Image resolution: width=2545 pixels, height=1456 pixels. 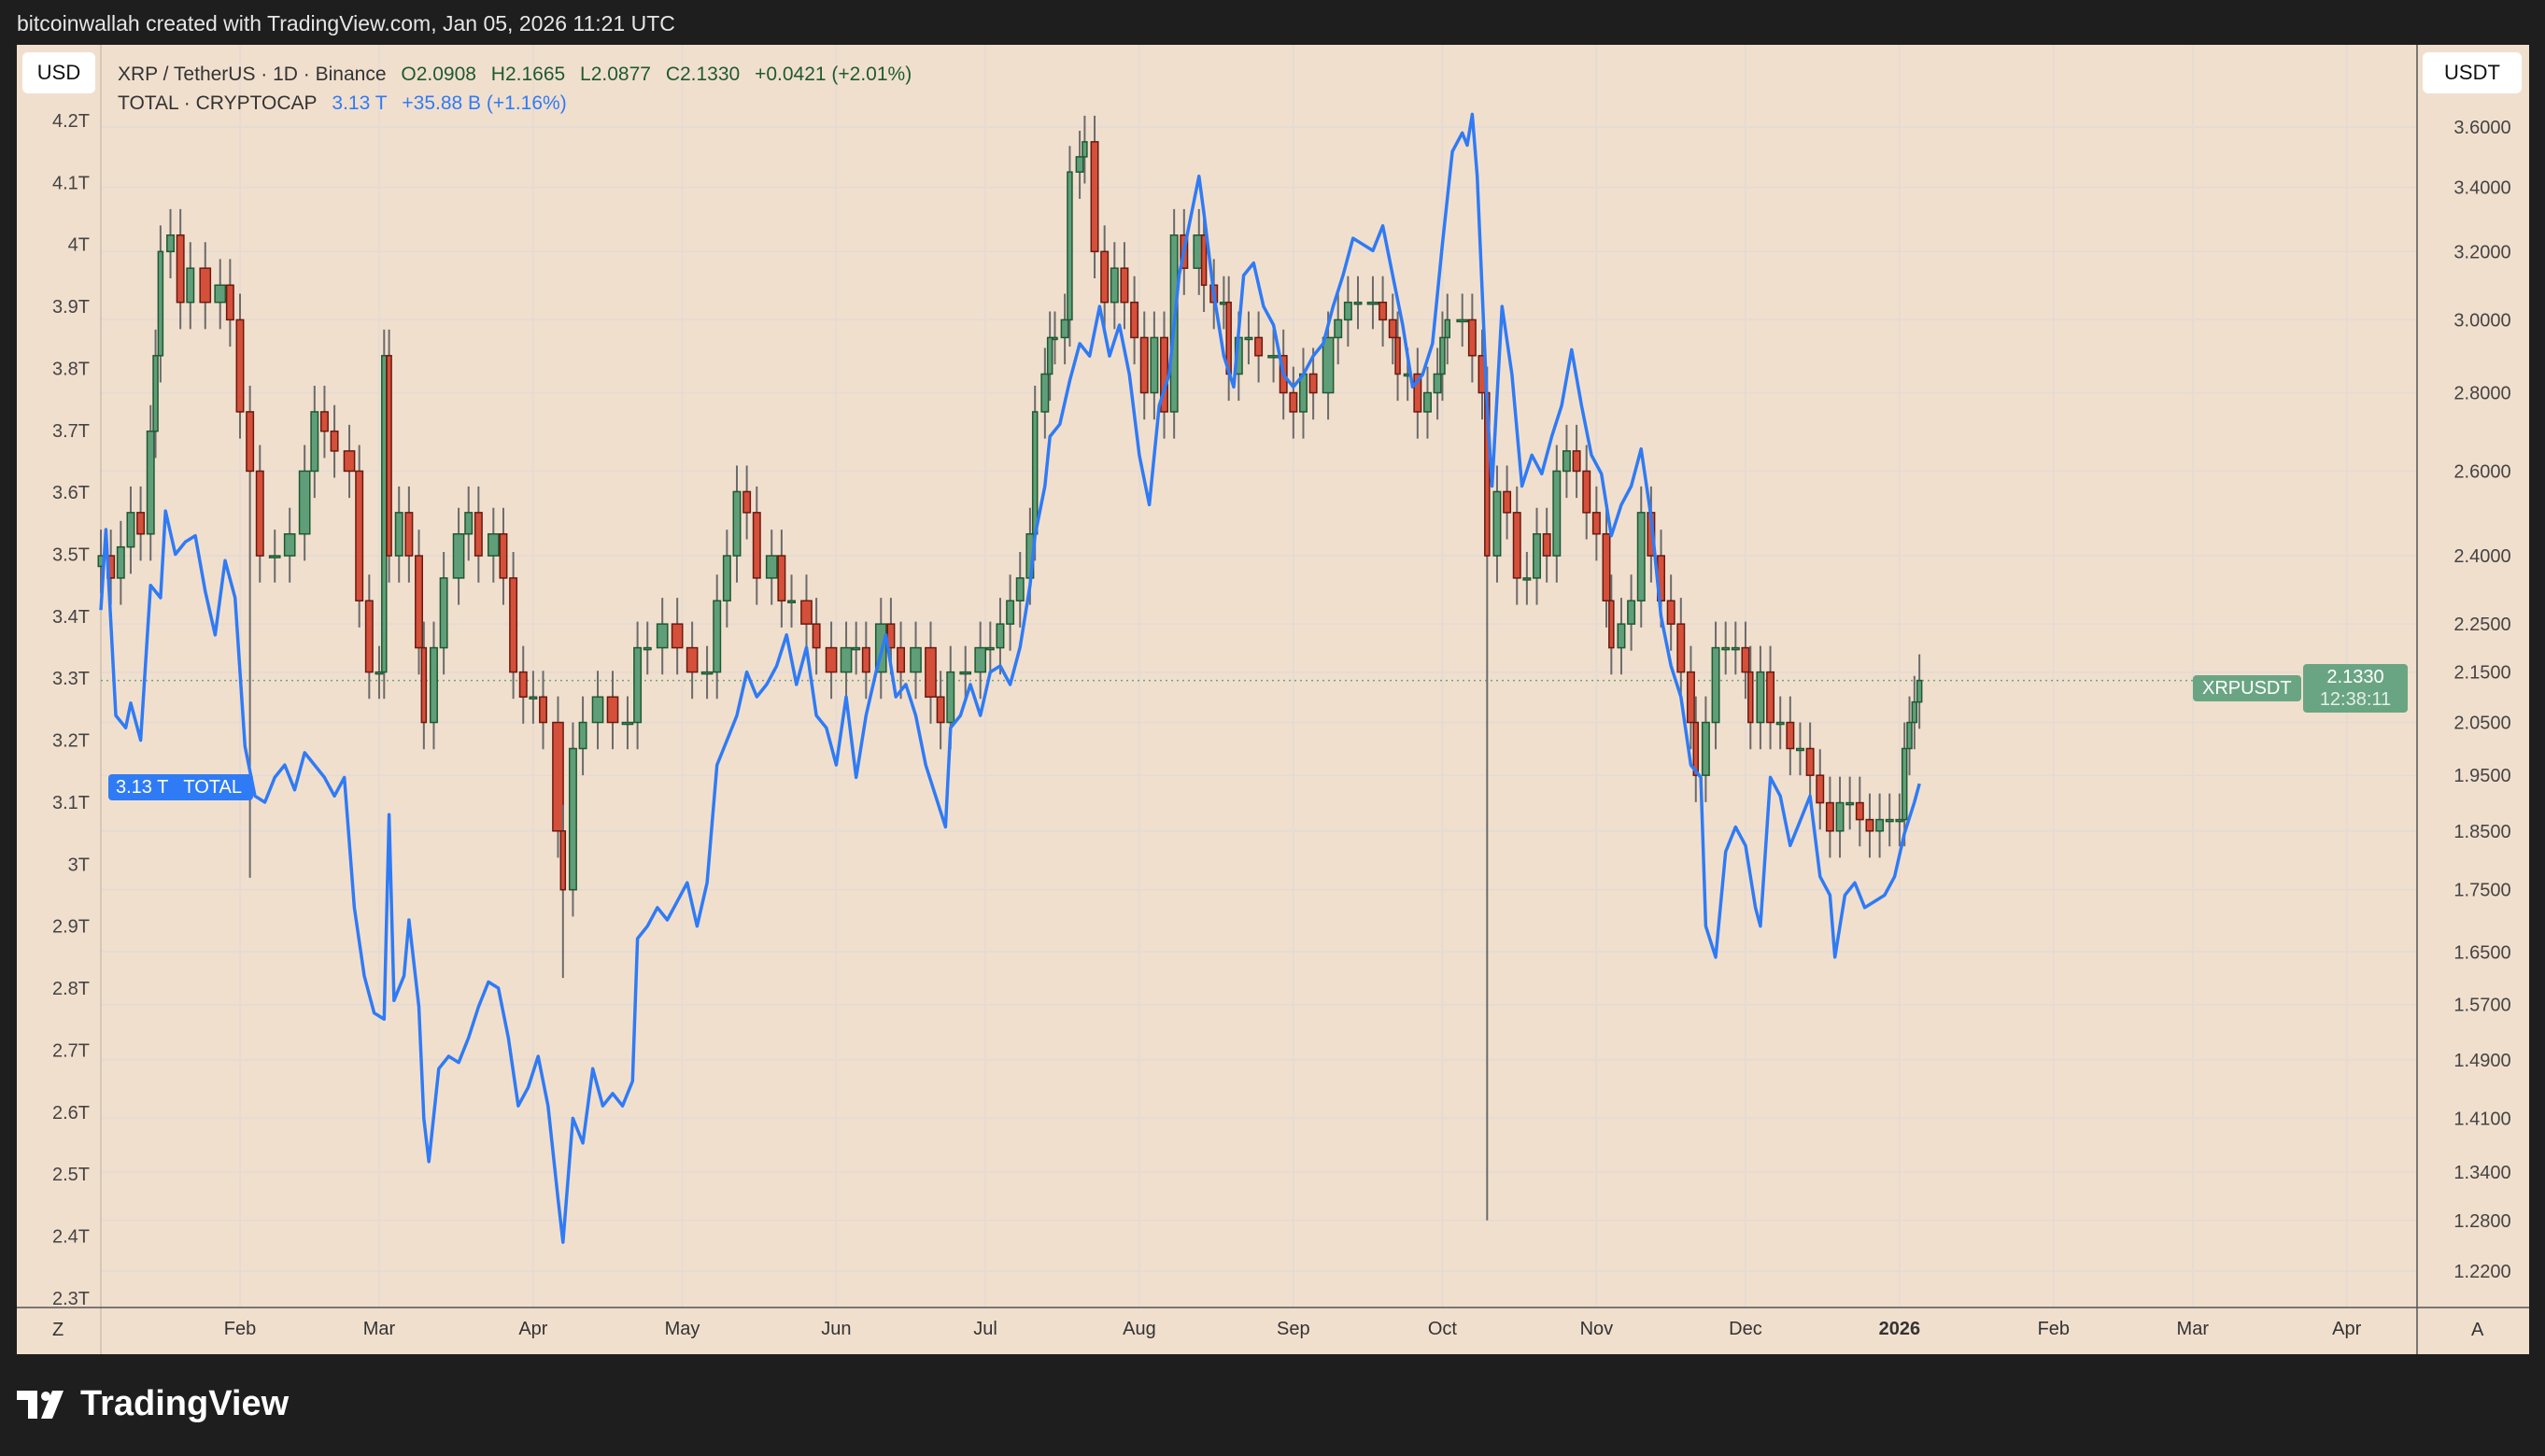 I want to click on left-axis-tick: 3.4T, so click(x=71, y=617).